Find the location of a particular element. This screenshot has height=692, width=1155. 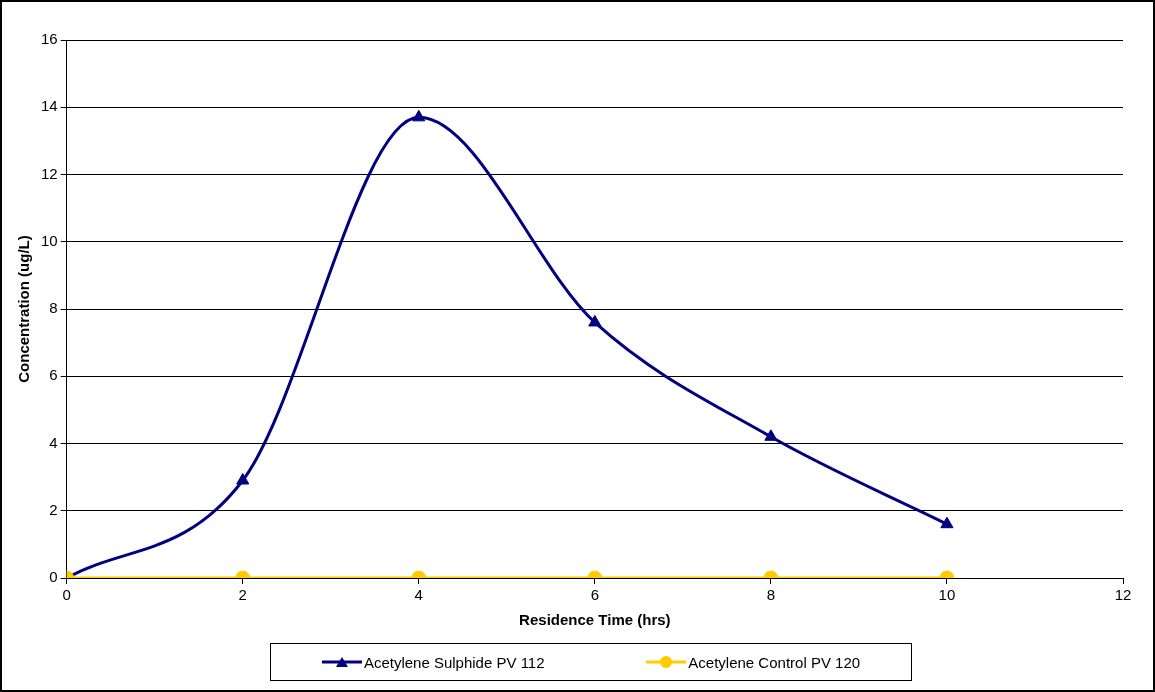

legend-label: Acetylene Control PV 120 is located at coordinates (774, 662).